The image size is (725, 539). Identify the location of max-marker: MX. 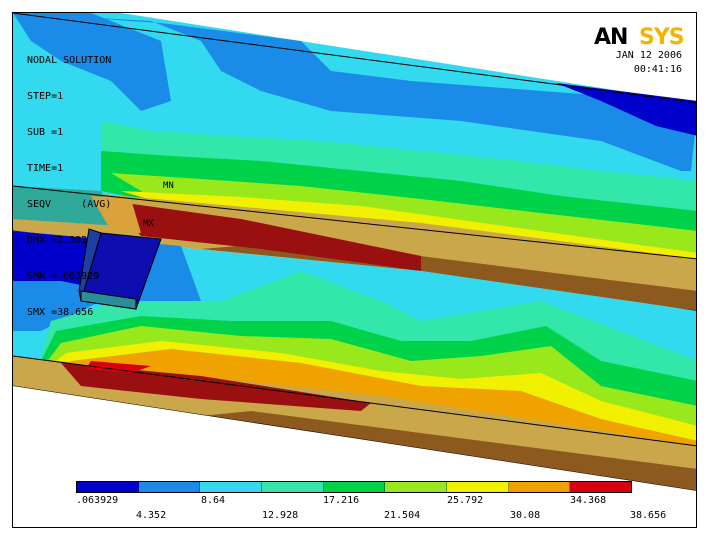
(148, 224).